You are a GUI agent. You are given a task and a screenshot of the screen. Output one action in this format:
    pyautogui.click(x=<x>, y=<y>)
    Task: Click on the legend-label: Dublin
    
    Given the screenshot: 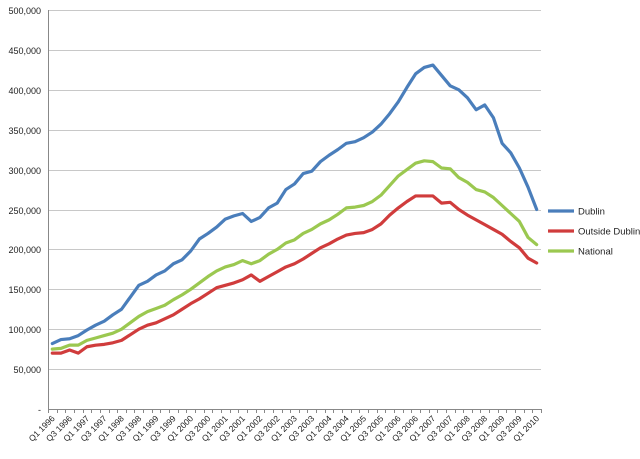 What is the action you would take?
    pyautogui.click(x=591, y=212)
    